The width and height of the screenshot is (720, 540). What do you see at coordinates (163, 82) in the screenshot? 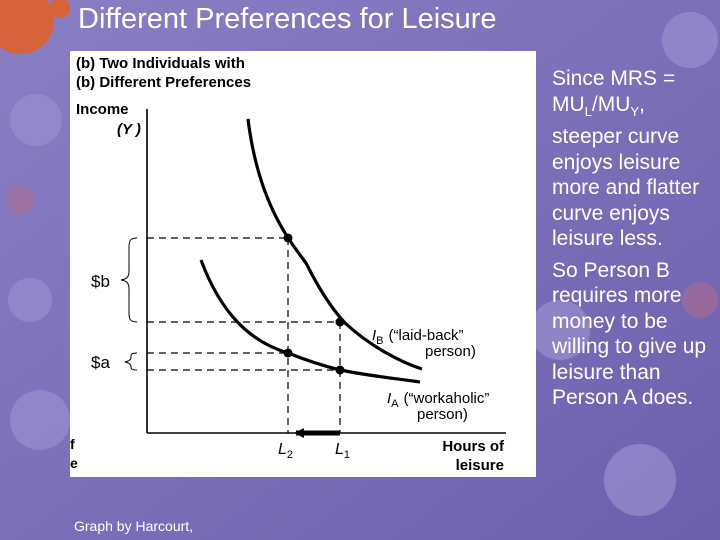
I see `figure-heading-line2: (b) Different Preferences` at bounding box center [163, 82].